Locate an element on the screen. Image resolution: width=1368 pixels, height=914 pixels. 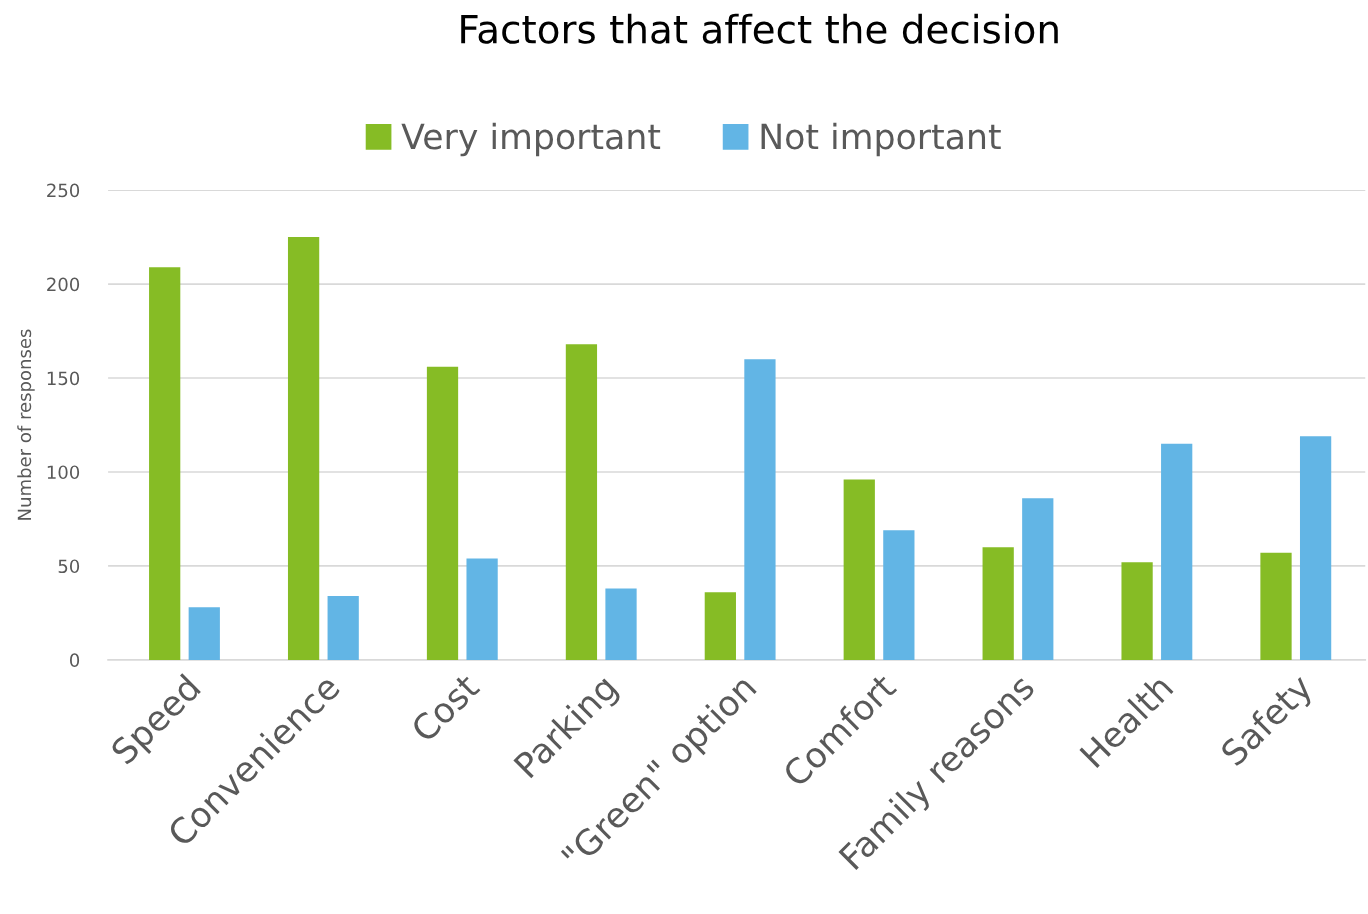
y-tick-label: 200 is located at coordinates (63, 284).